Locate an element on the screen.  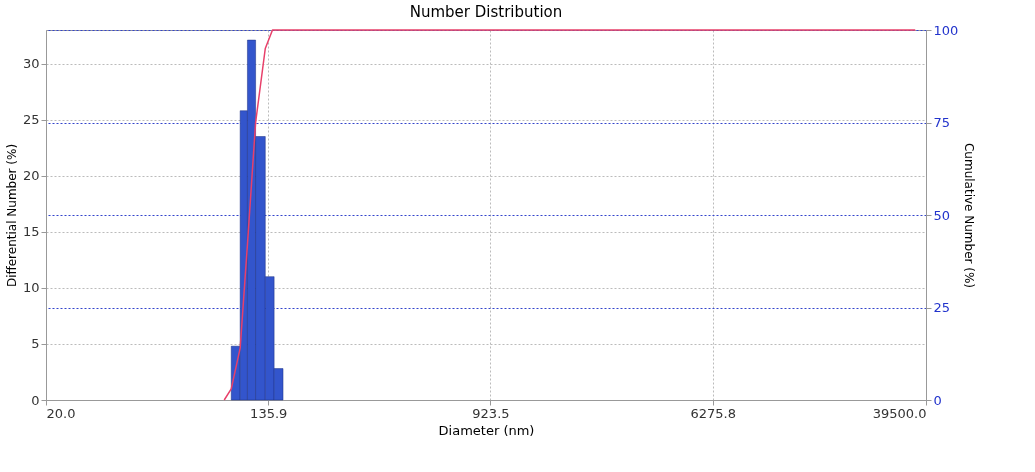
y-tick-label: 5 is located at coordinates (35, 344).